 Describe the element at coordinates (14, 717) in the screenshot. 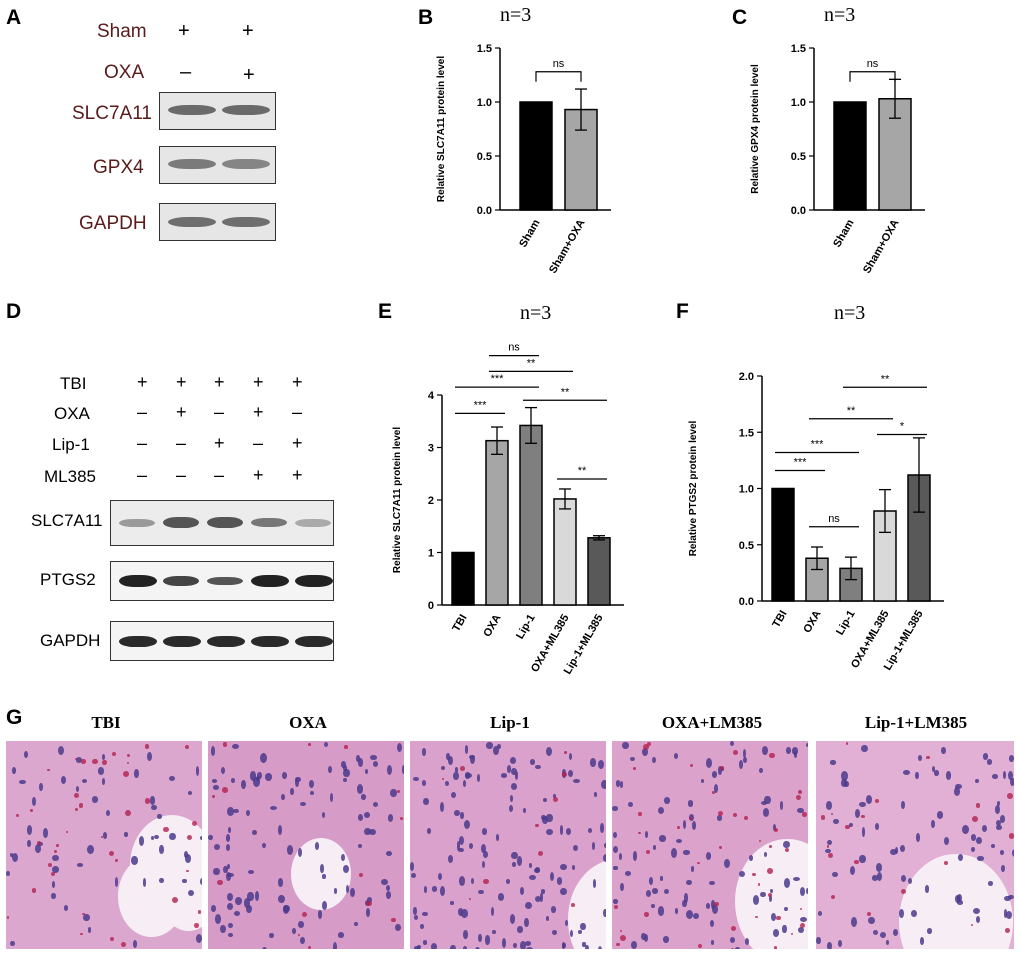

I see `panel-label-g: G` at that location.